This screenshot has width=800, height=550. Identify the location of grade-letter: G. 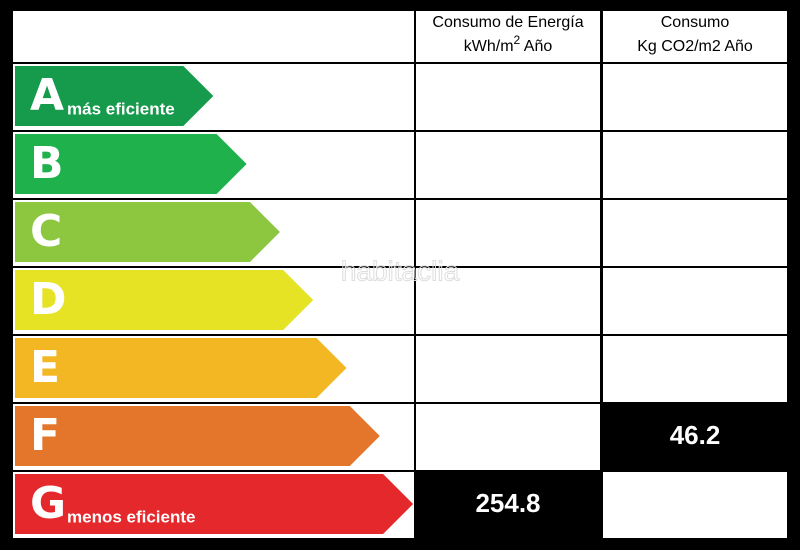
(48, 503).